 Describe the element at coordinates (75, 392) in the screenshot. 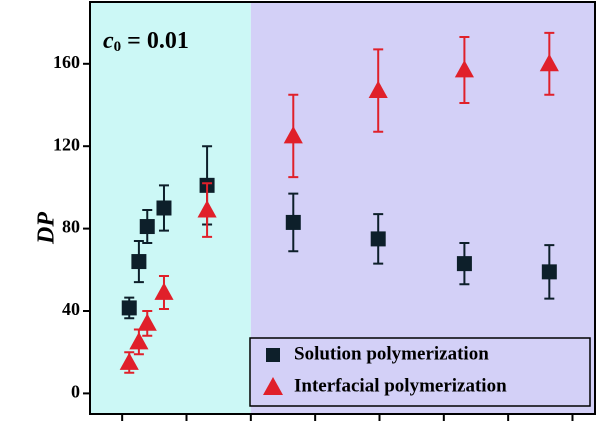

I see `y-tick-label: 0` at that location.